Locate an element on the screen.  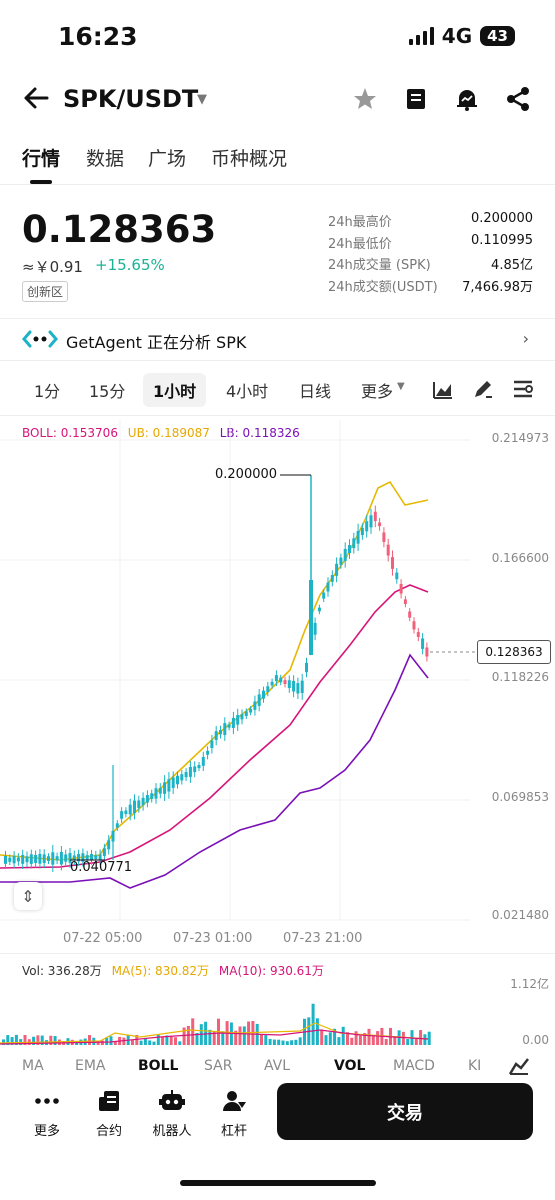
star-icon is located at coordinates (365, 99).